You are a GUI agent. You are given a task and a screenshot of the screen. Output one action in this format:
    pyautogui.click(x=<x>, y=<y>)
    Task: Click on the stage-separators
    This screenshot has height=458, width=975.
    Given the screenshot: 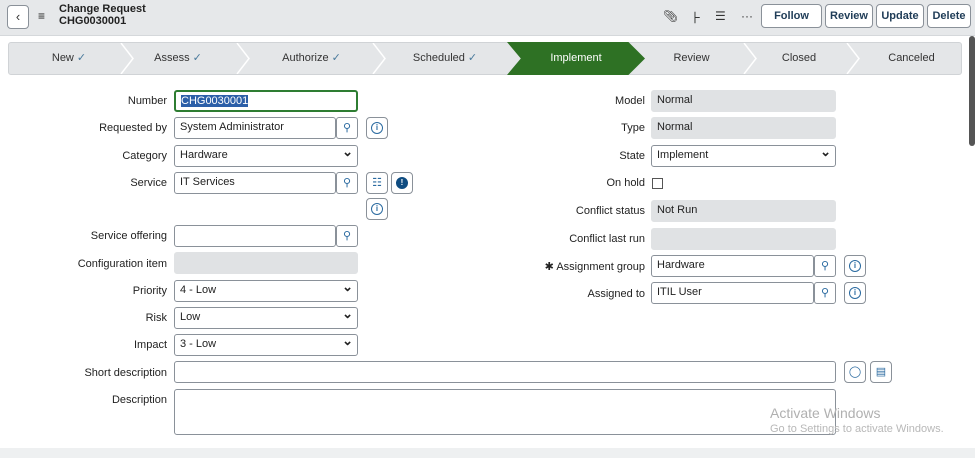 What is the action you would take?
    pyautogui.click(x=490, y=58)
    